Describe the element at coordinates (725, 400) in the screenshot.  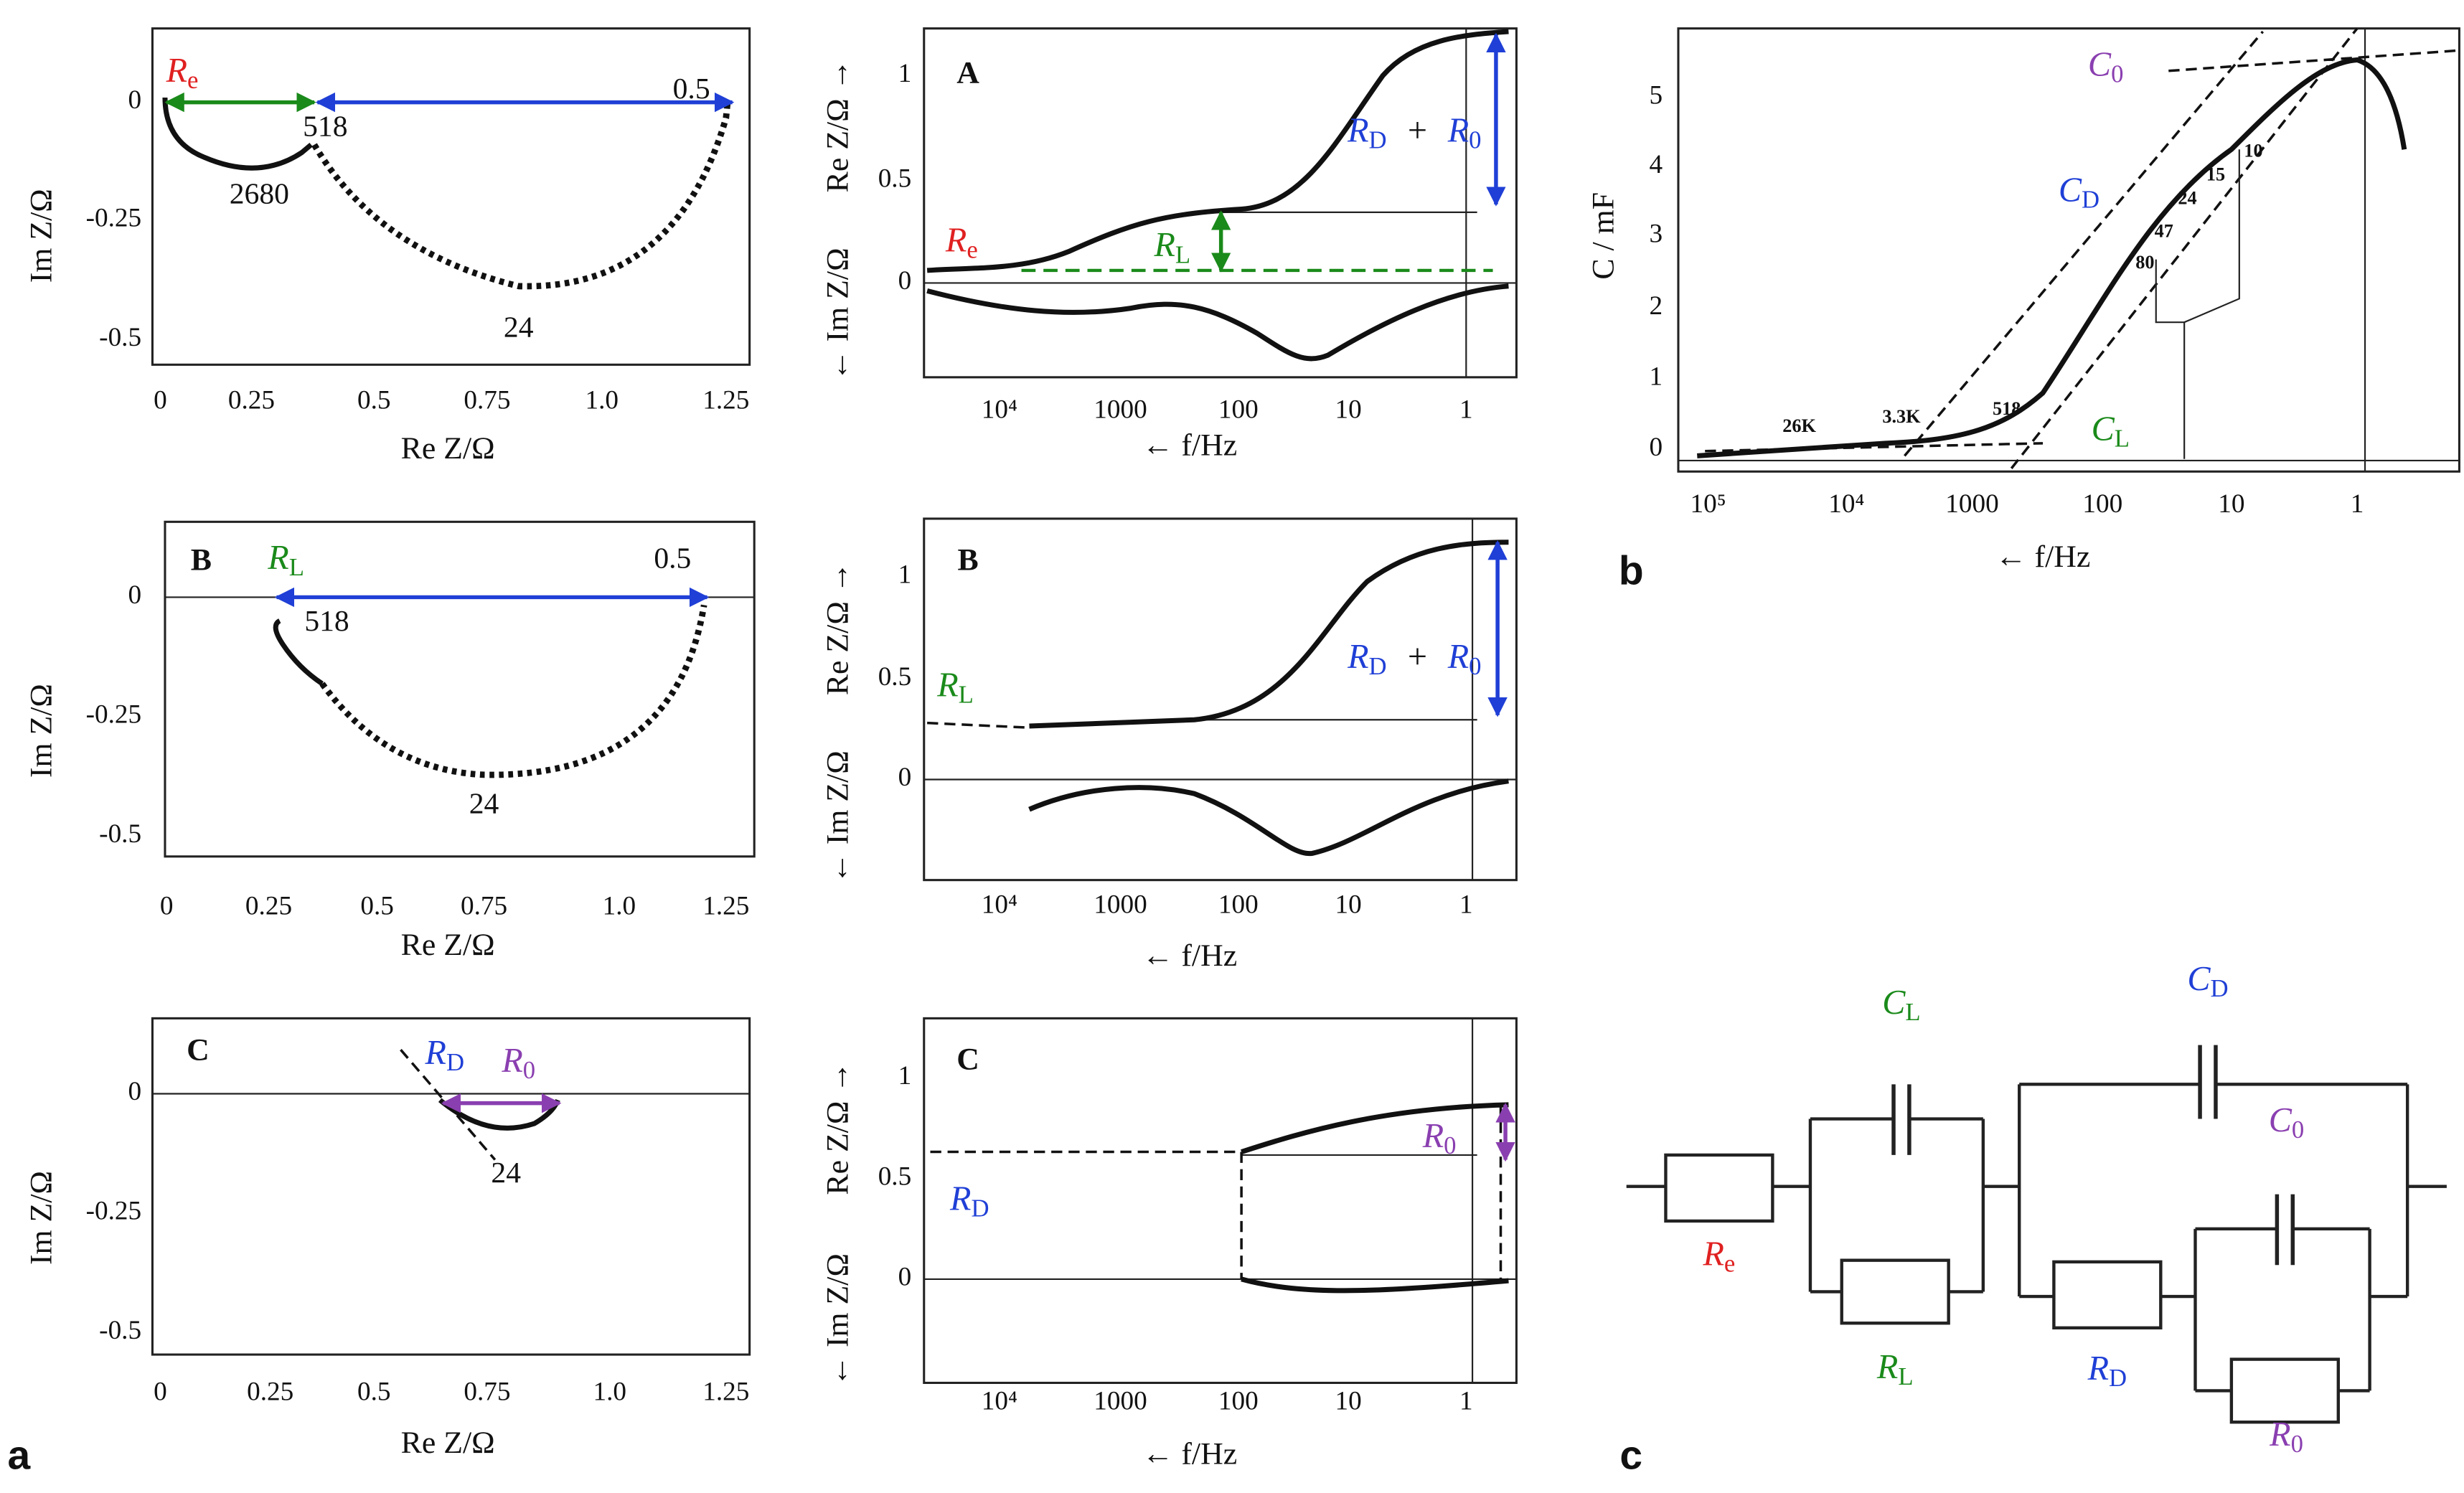
I see `x-tick-label: 1.25` at that location.